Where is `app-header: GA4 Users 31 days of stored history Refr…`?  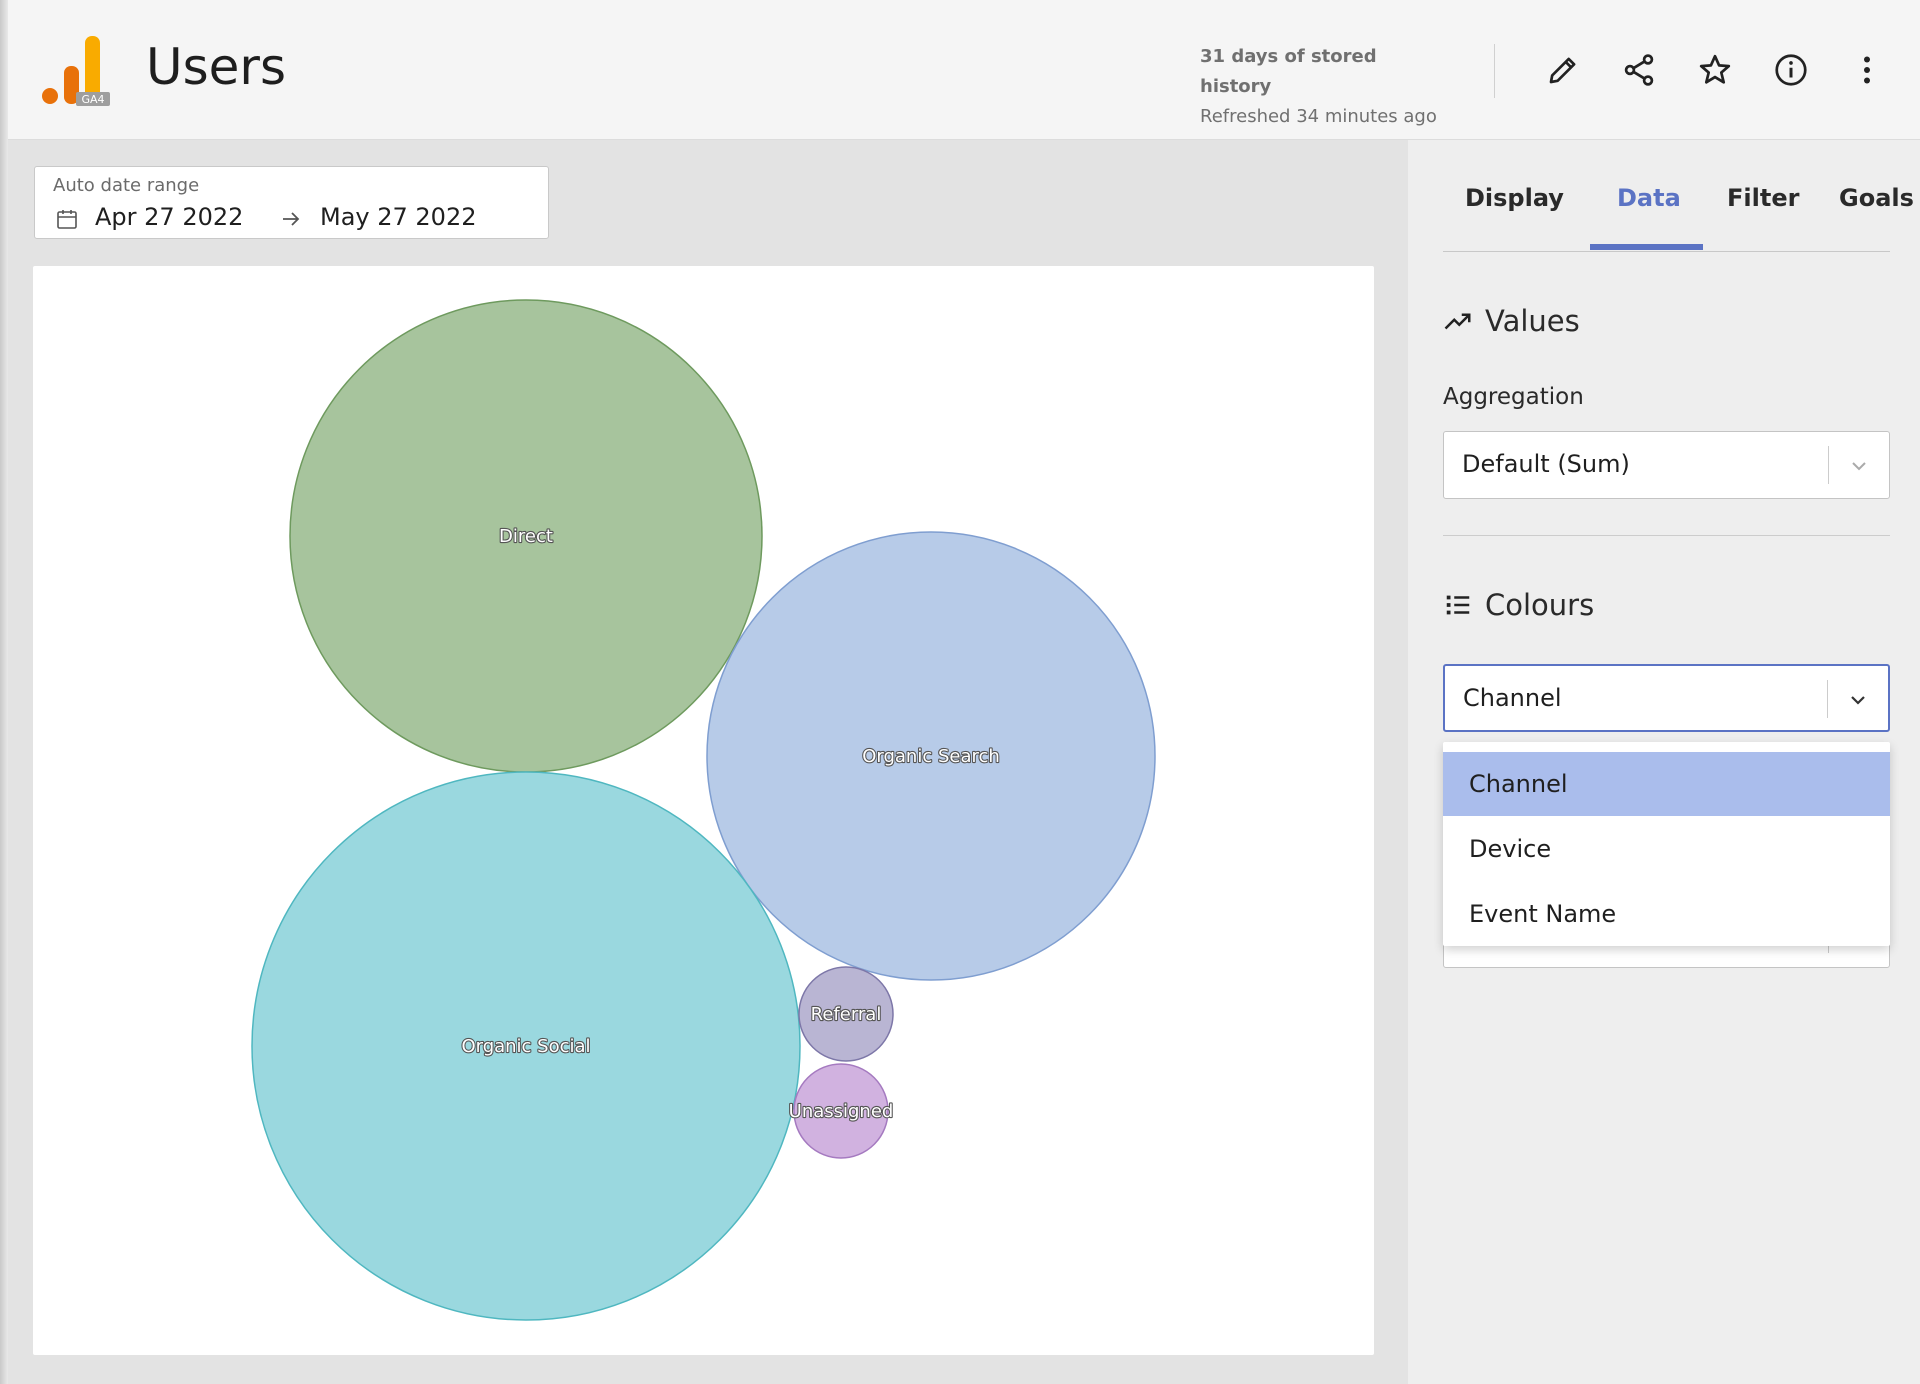
app-header: GA4 Users 31 days of stored history Refr… is located at coordinates (960, 70).